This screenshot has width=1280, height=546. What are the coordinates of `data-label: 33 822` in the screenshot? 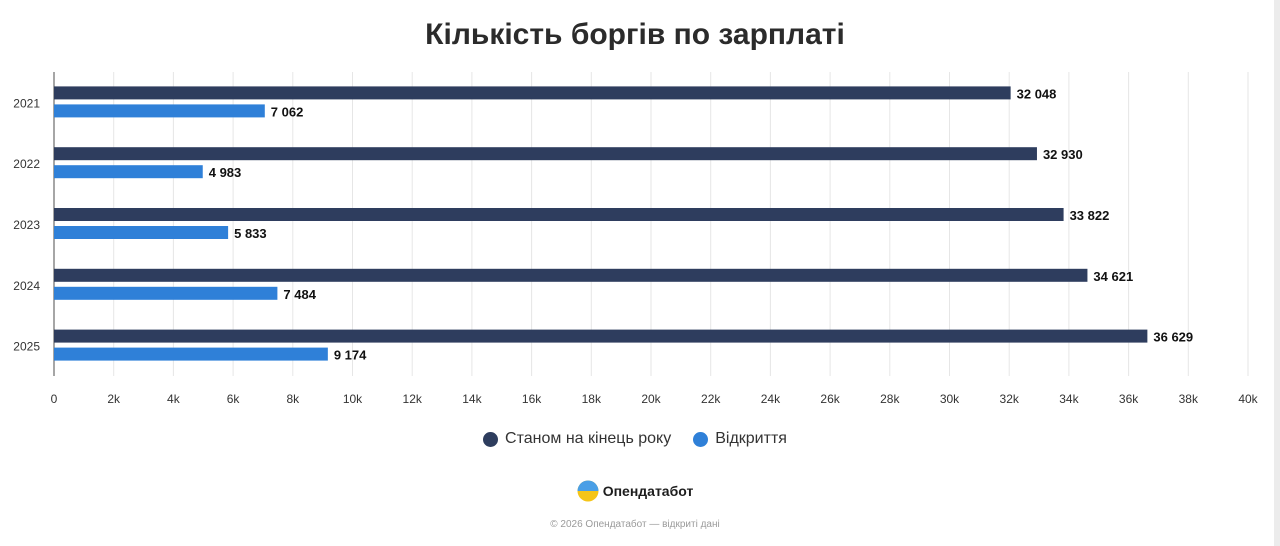 It's located at (1090, 215).